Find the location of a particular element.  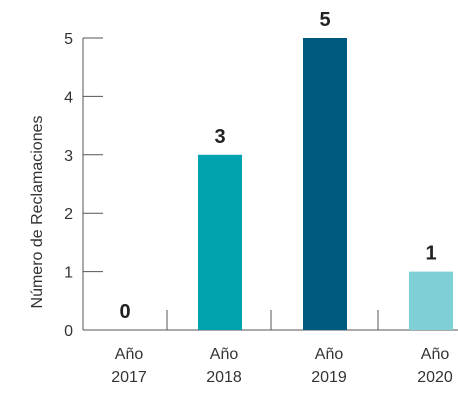

bar-value-label: 0 is located at coordinates (124, 312).